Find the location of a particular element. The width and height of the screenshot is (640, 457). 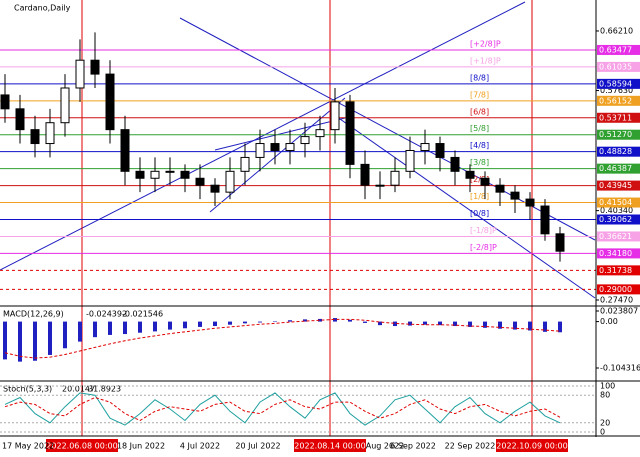

x-tick-label: 20 Jul 2022 is located at coordinates (257, 446).